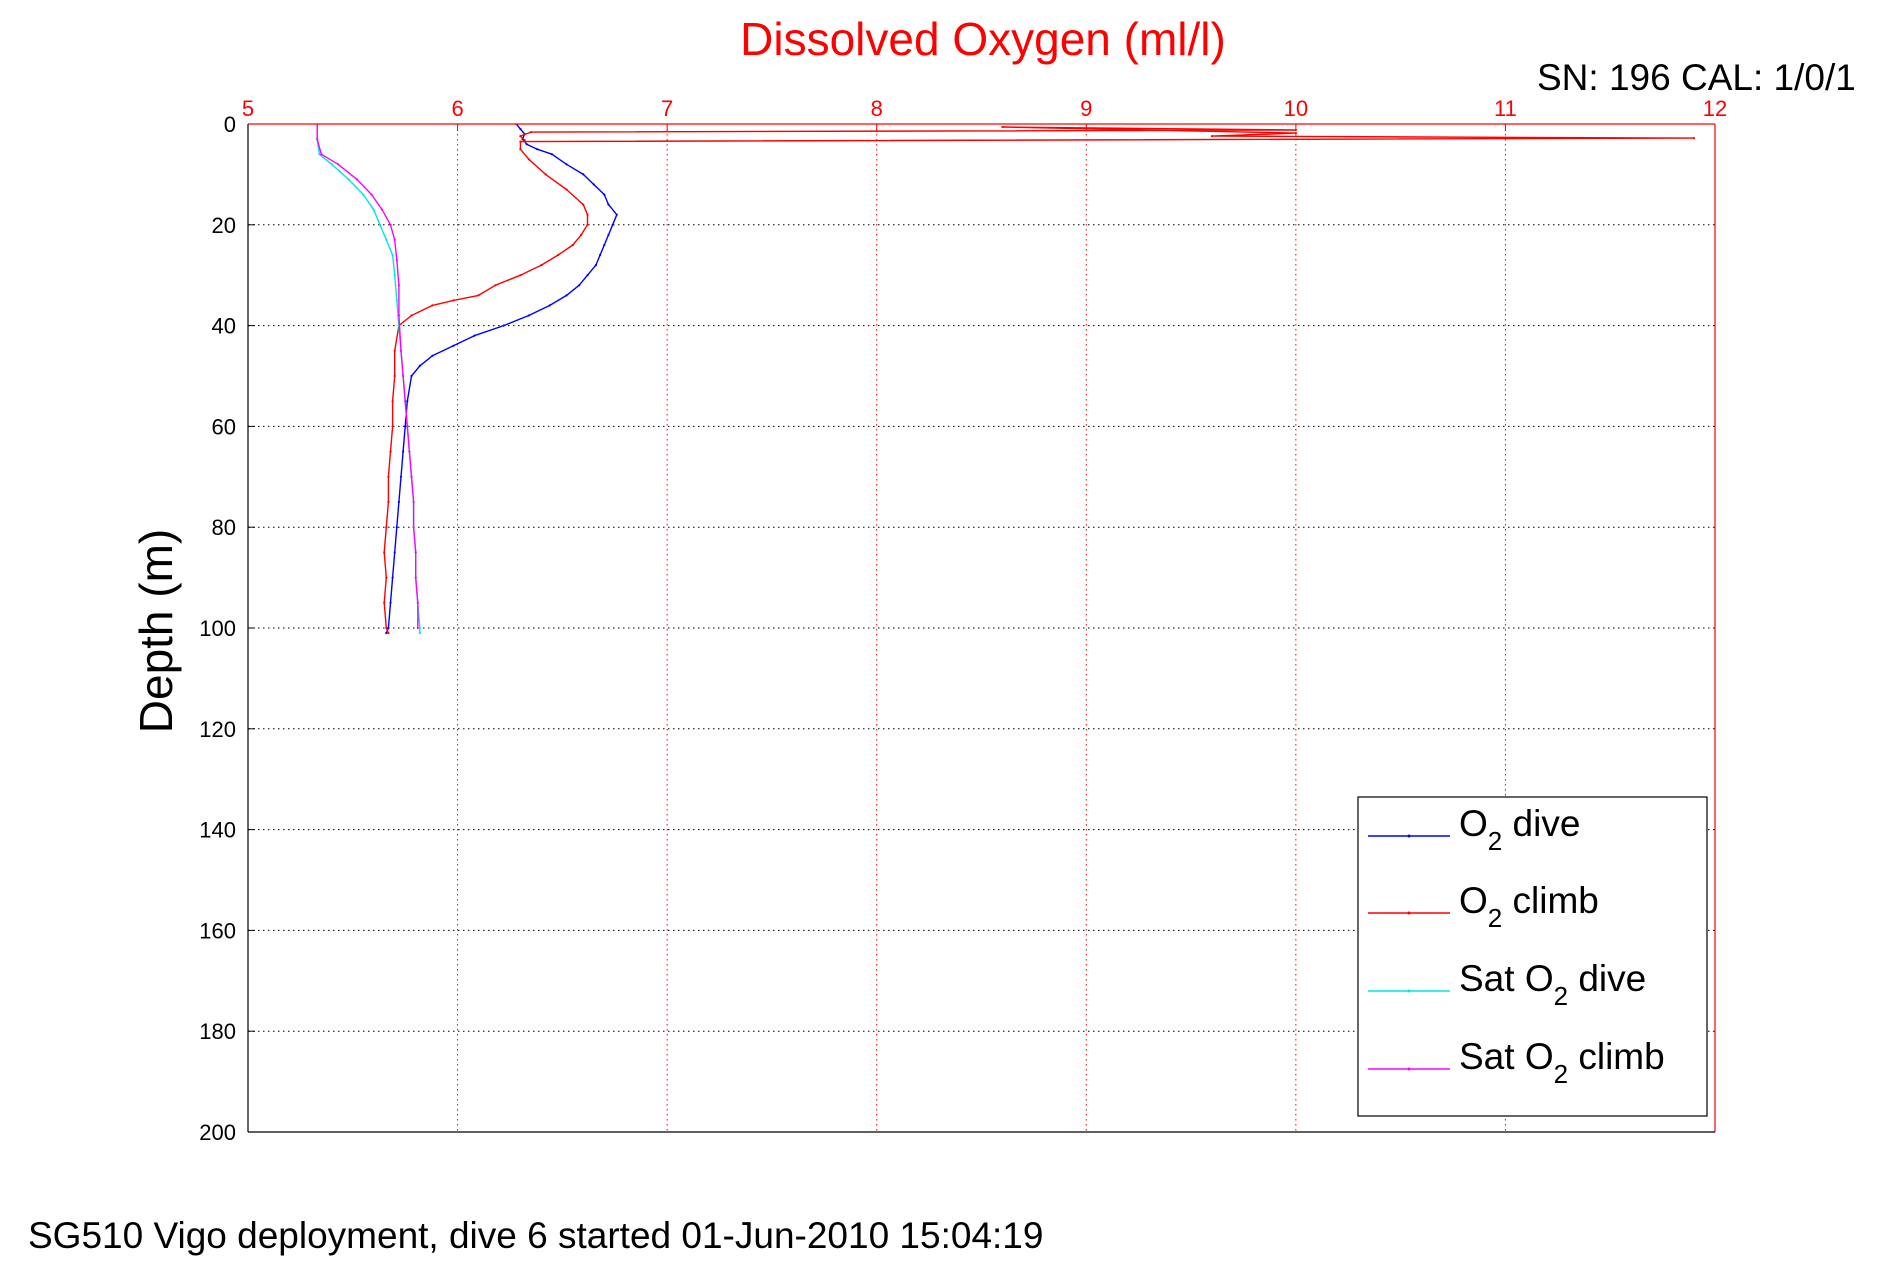 The width and height of the screenshot is (1891, 1262). Describe the element at coordinates (217, 930) in the screenshot. I see `y-tick-label: 160` at that location.